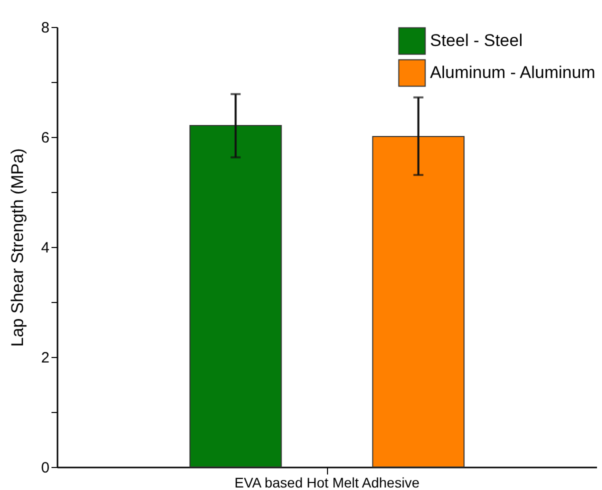  What do you see at coordinates (476, 40) in the screenshot?
I see `legend-label: Steel - Steel` at bounding box center [476, 40].